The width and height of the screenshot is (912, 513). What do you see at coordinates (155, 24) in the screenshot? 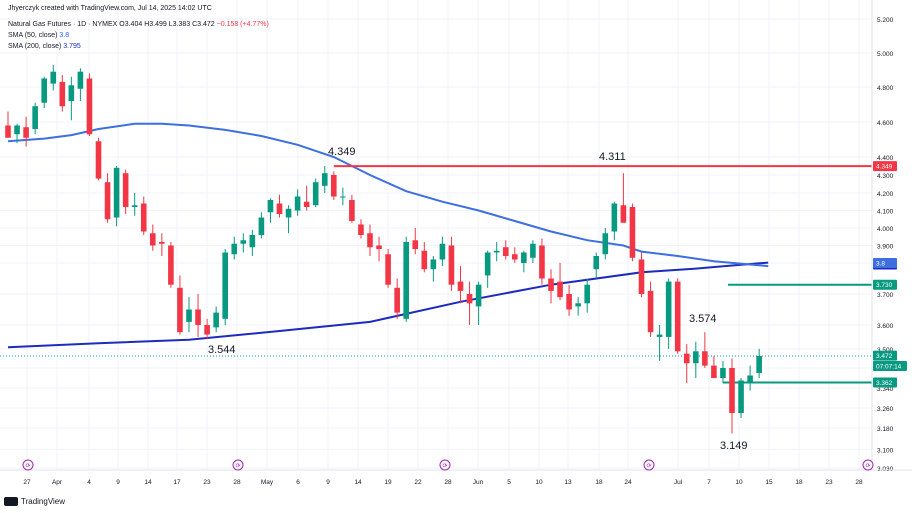
I see `high-value: H3.499` at bounding box center [155, 24].